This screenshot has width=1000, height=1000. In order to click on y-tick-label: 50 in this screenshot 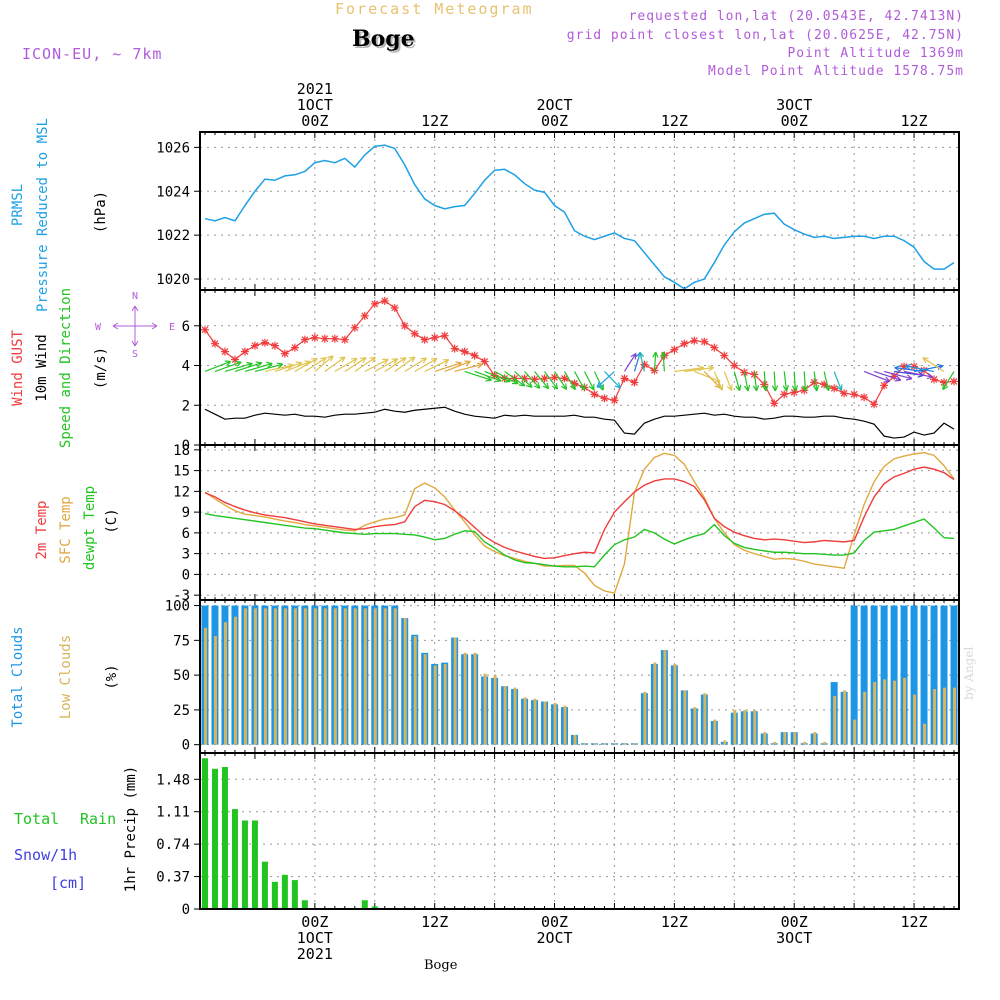, I will do `click(181, 676)`.